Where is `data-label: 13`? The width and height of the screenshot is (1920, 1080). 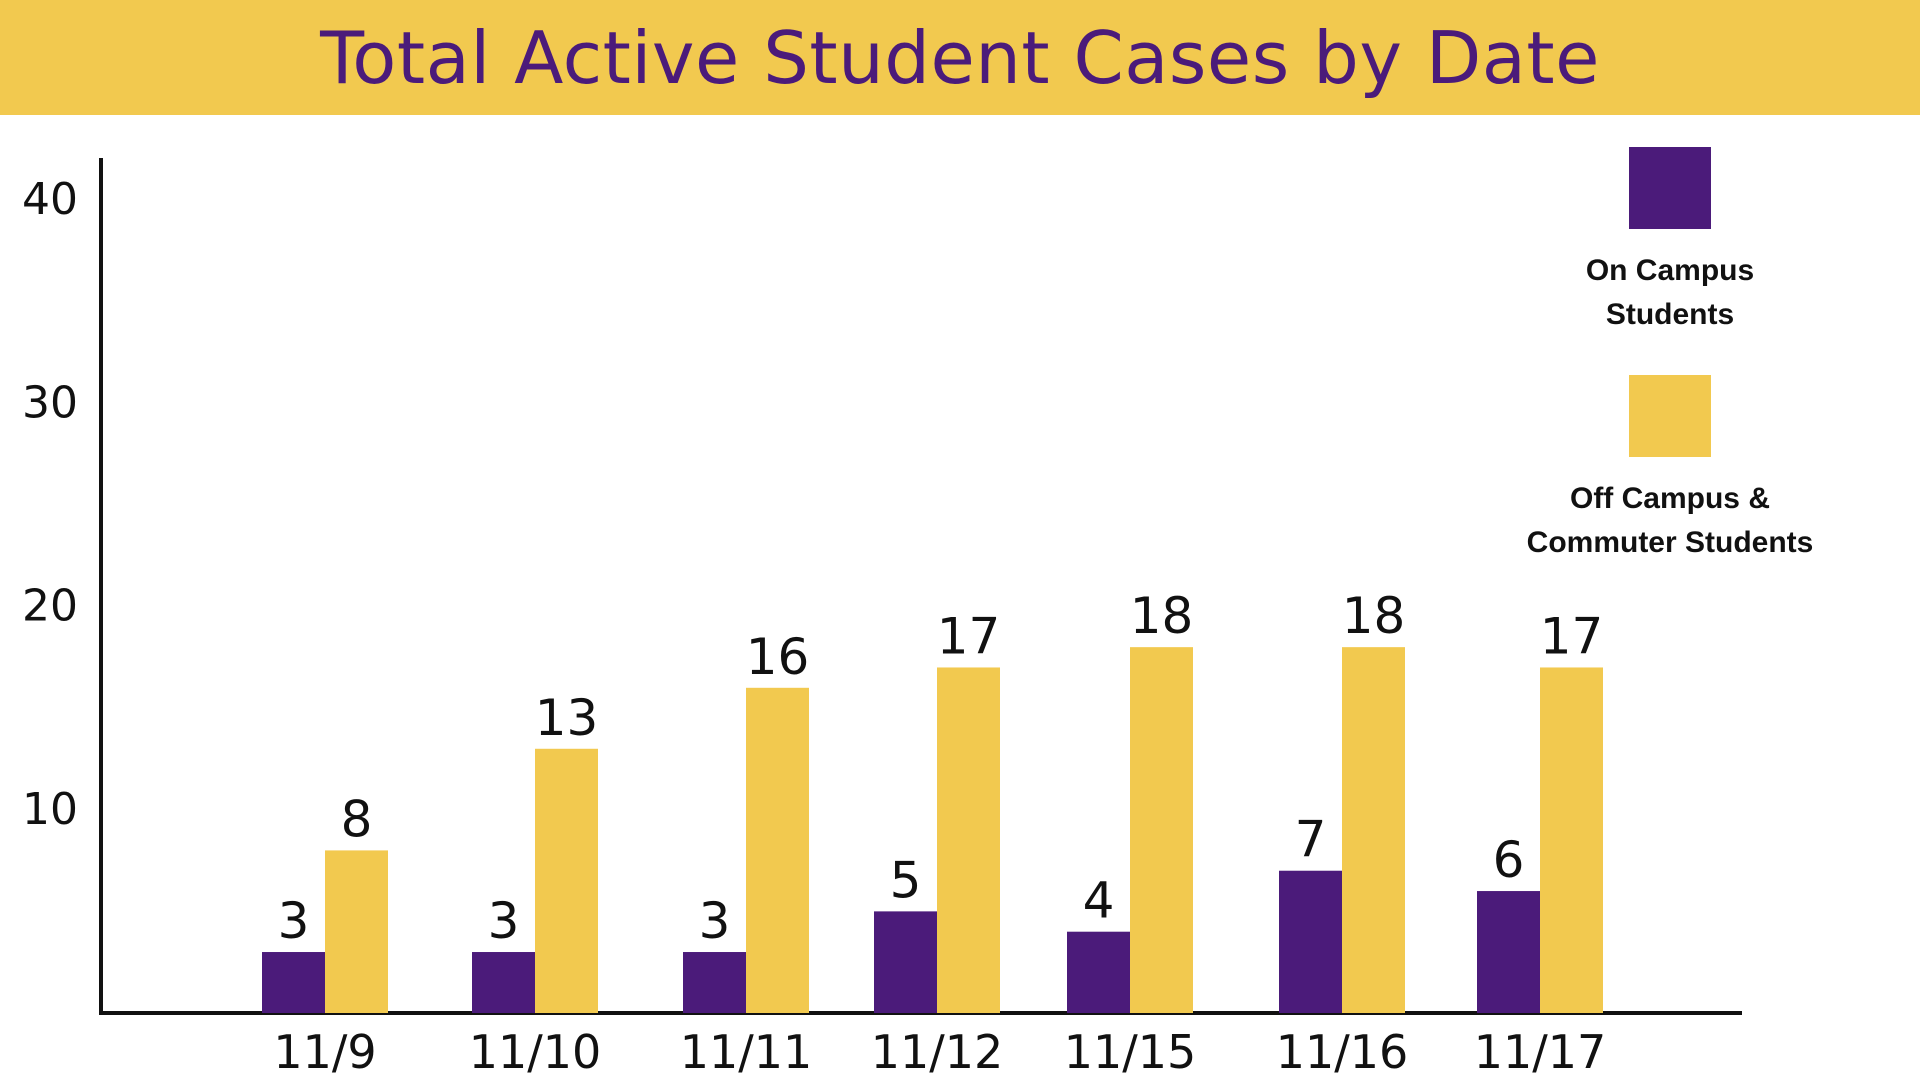 data-label: 13 is located at coordinates (567, 718).